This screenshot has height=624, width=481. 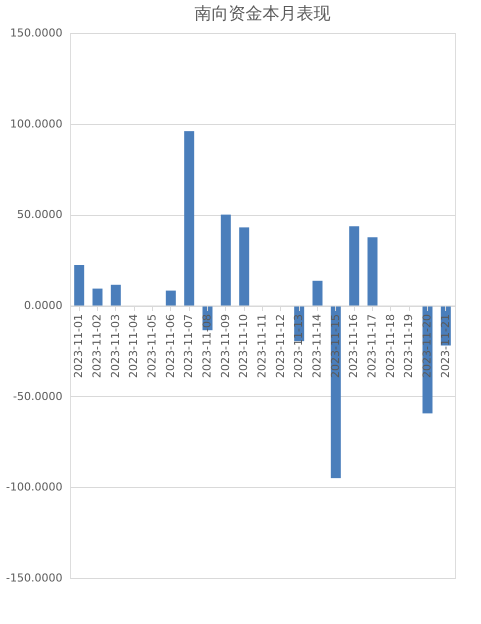 What do you see at coordinates (36, 123) in the screenshot?
I see `y-tick-label: 100.0000` at bounding box center [36, 123].